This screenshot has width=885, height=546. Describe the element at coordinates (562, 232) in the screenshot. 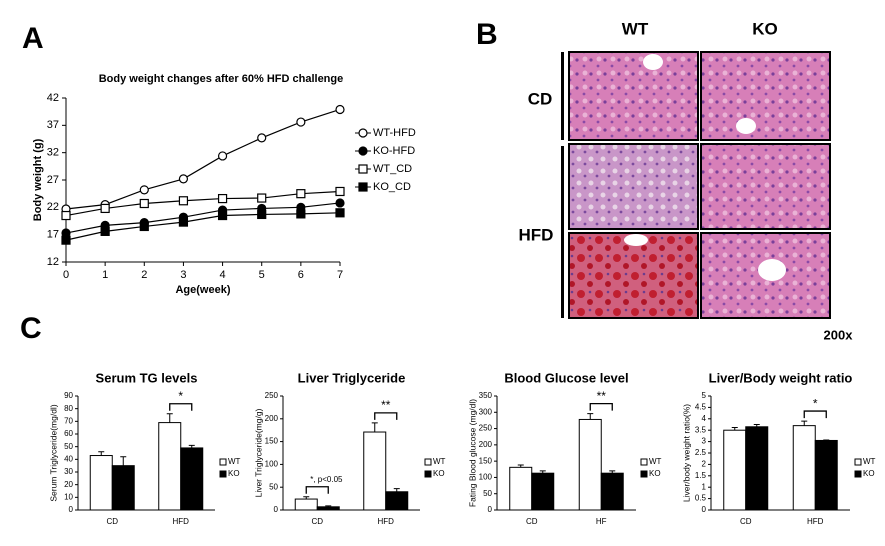

I see `row-bracket` at that location.